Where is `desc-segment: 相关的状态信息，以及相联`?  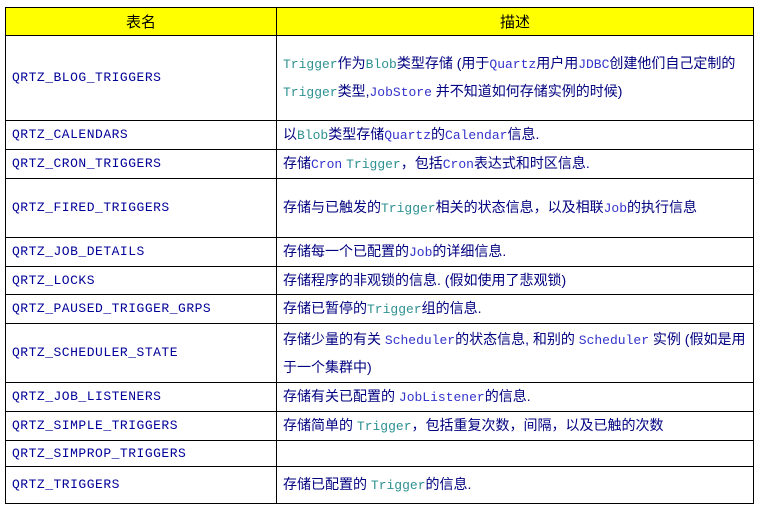
desc-segment: 相关的状态信息，以及相联 is located at coordinates (519, 207).